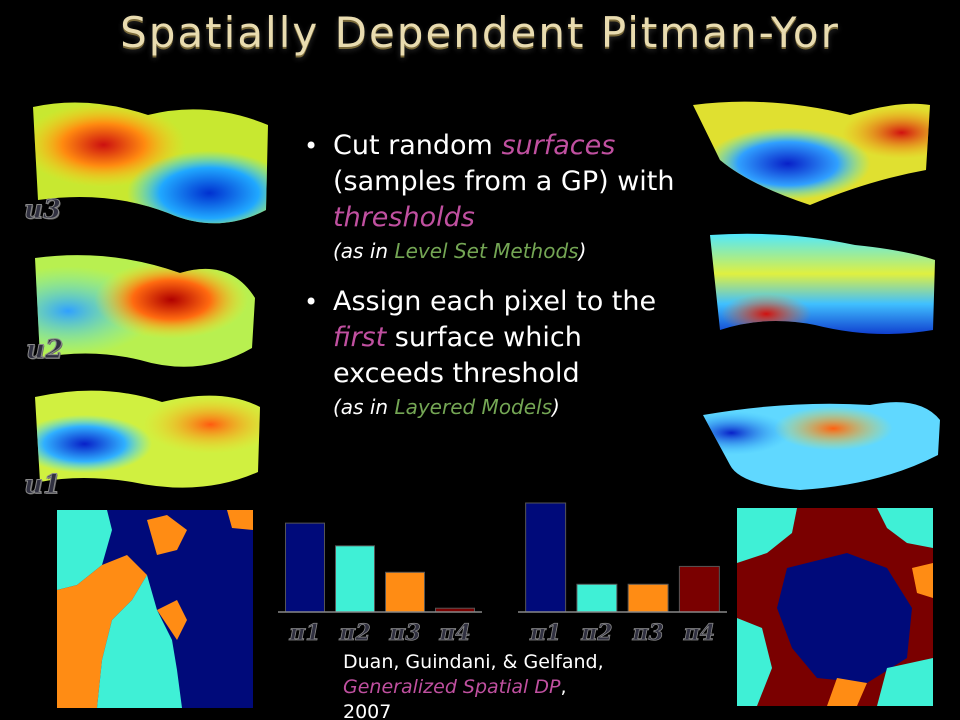  I want to click on bullet-text: Assign each pixel to the, so click(495, 301).